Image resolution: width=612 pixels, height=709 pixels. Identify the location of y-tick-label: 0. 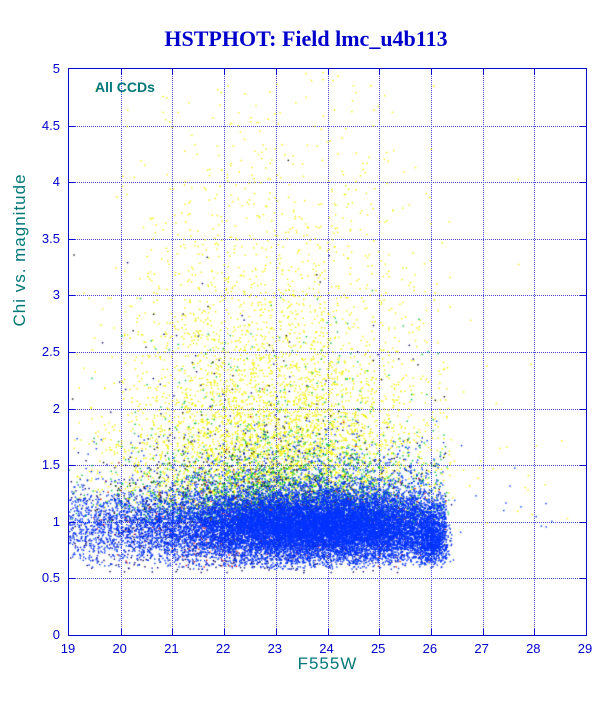
(56, 634).